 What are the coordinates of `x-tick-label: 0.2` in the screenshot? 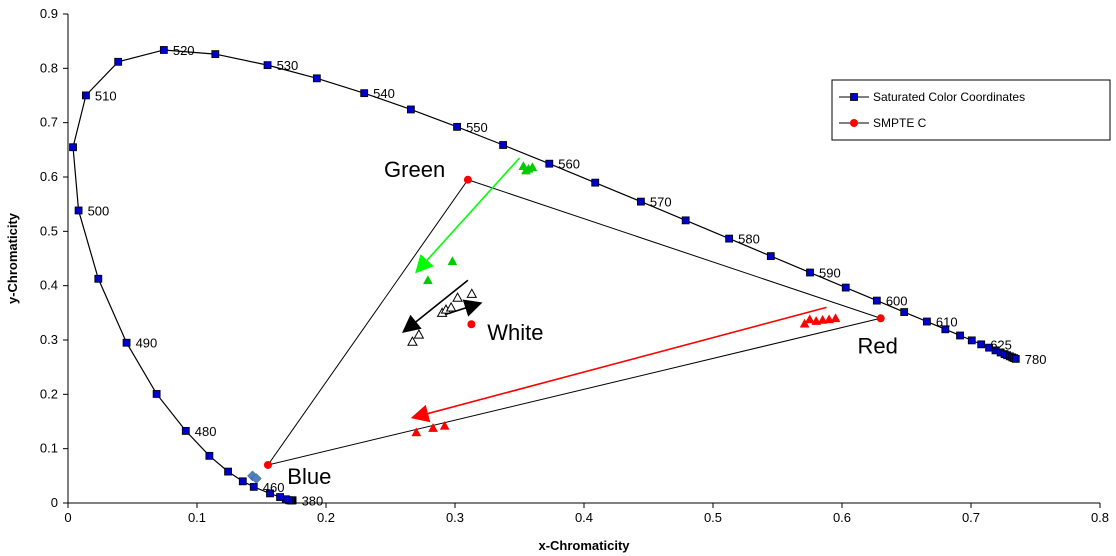 It's located at (326, 517).